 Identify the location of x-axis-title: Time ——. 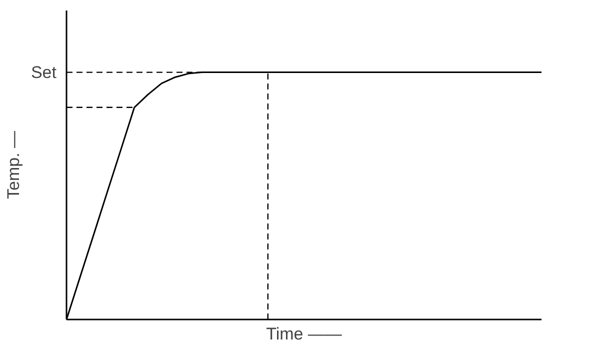
(304, 334).